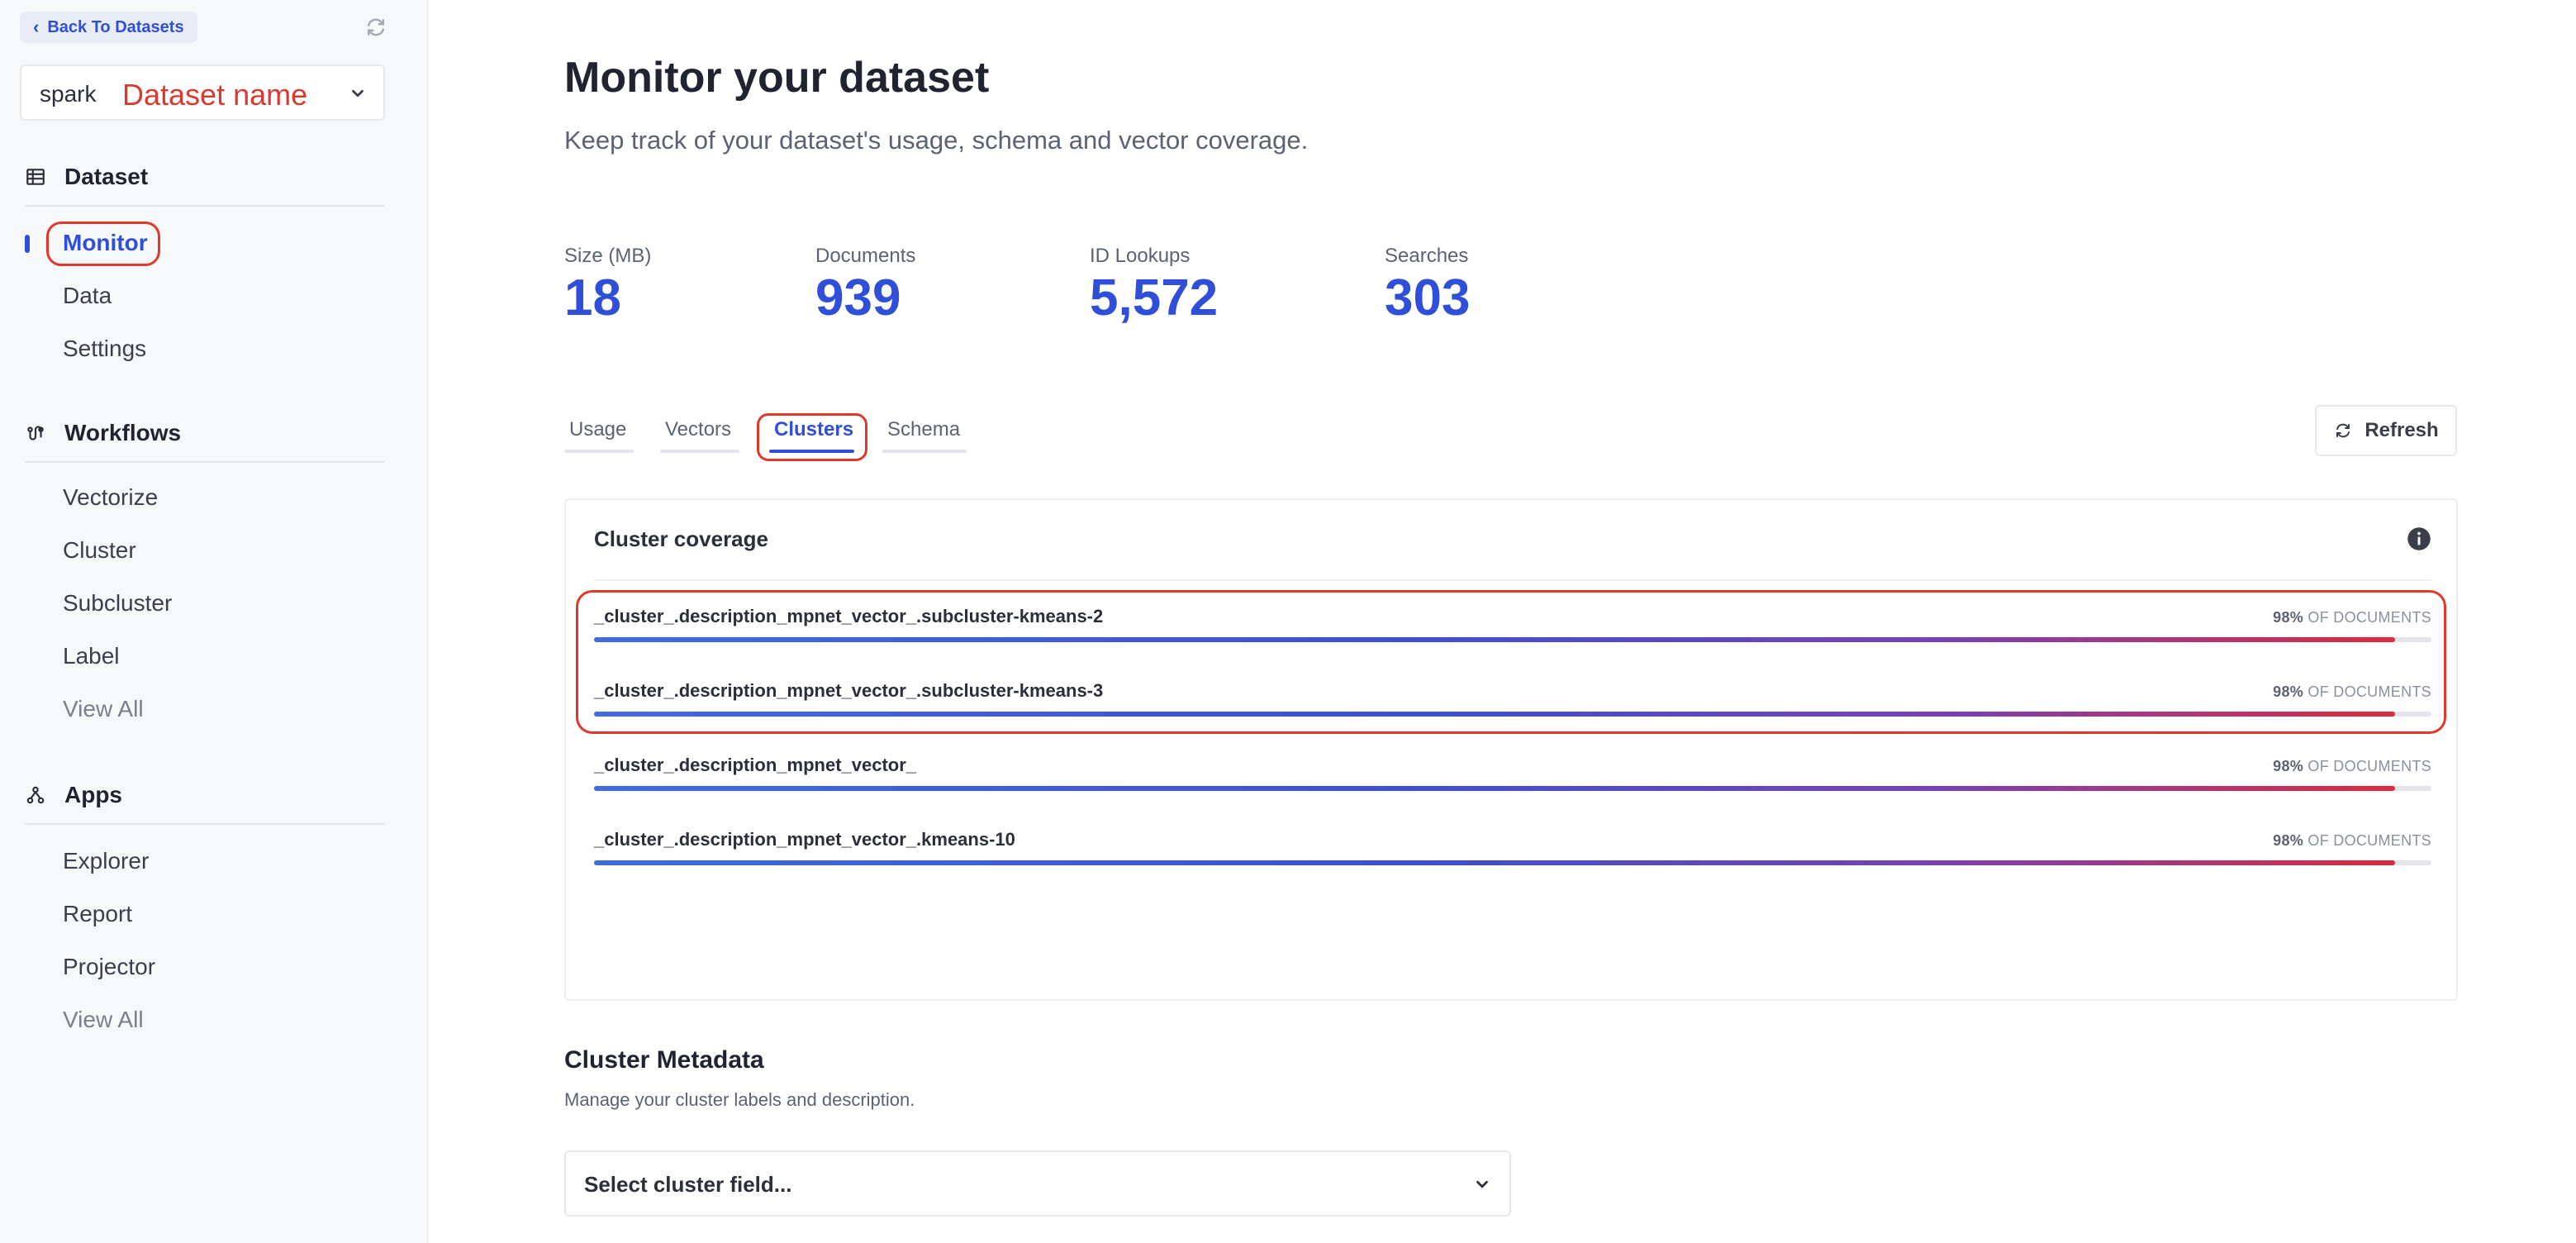 Image resolution: width=2576 pixels, height=1243 pixels. What do you see at coordinates (664, 1060) in the screenshot?
I see `cluster-metadata-title: Cluster Metadata` at bounding box center [664, 1060].